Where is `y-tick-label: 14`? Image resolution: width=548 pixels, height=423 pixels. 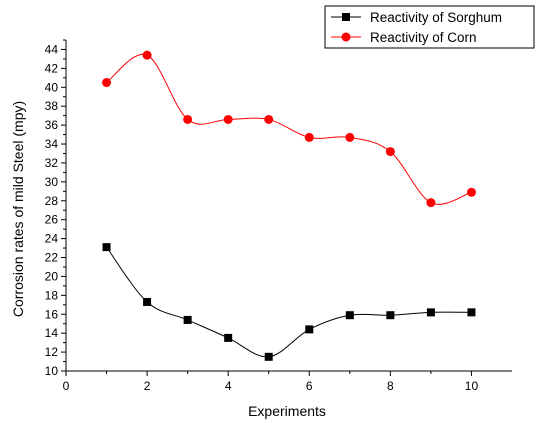 y-tick-label: 14 is located at coordinates (52, 333).